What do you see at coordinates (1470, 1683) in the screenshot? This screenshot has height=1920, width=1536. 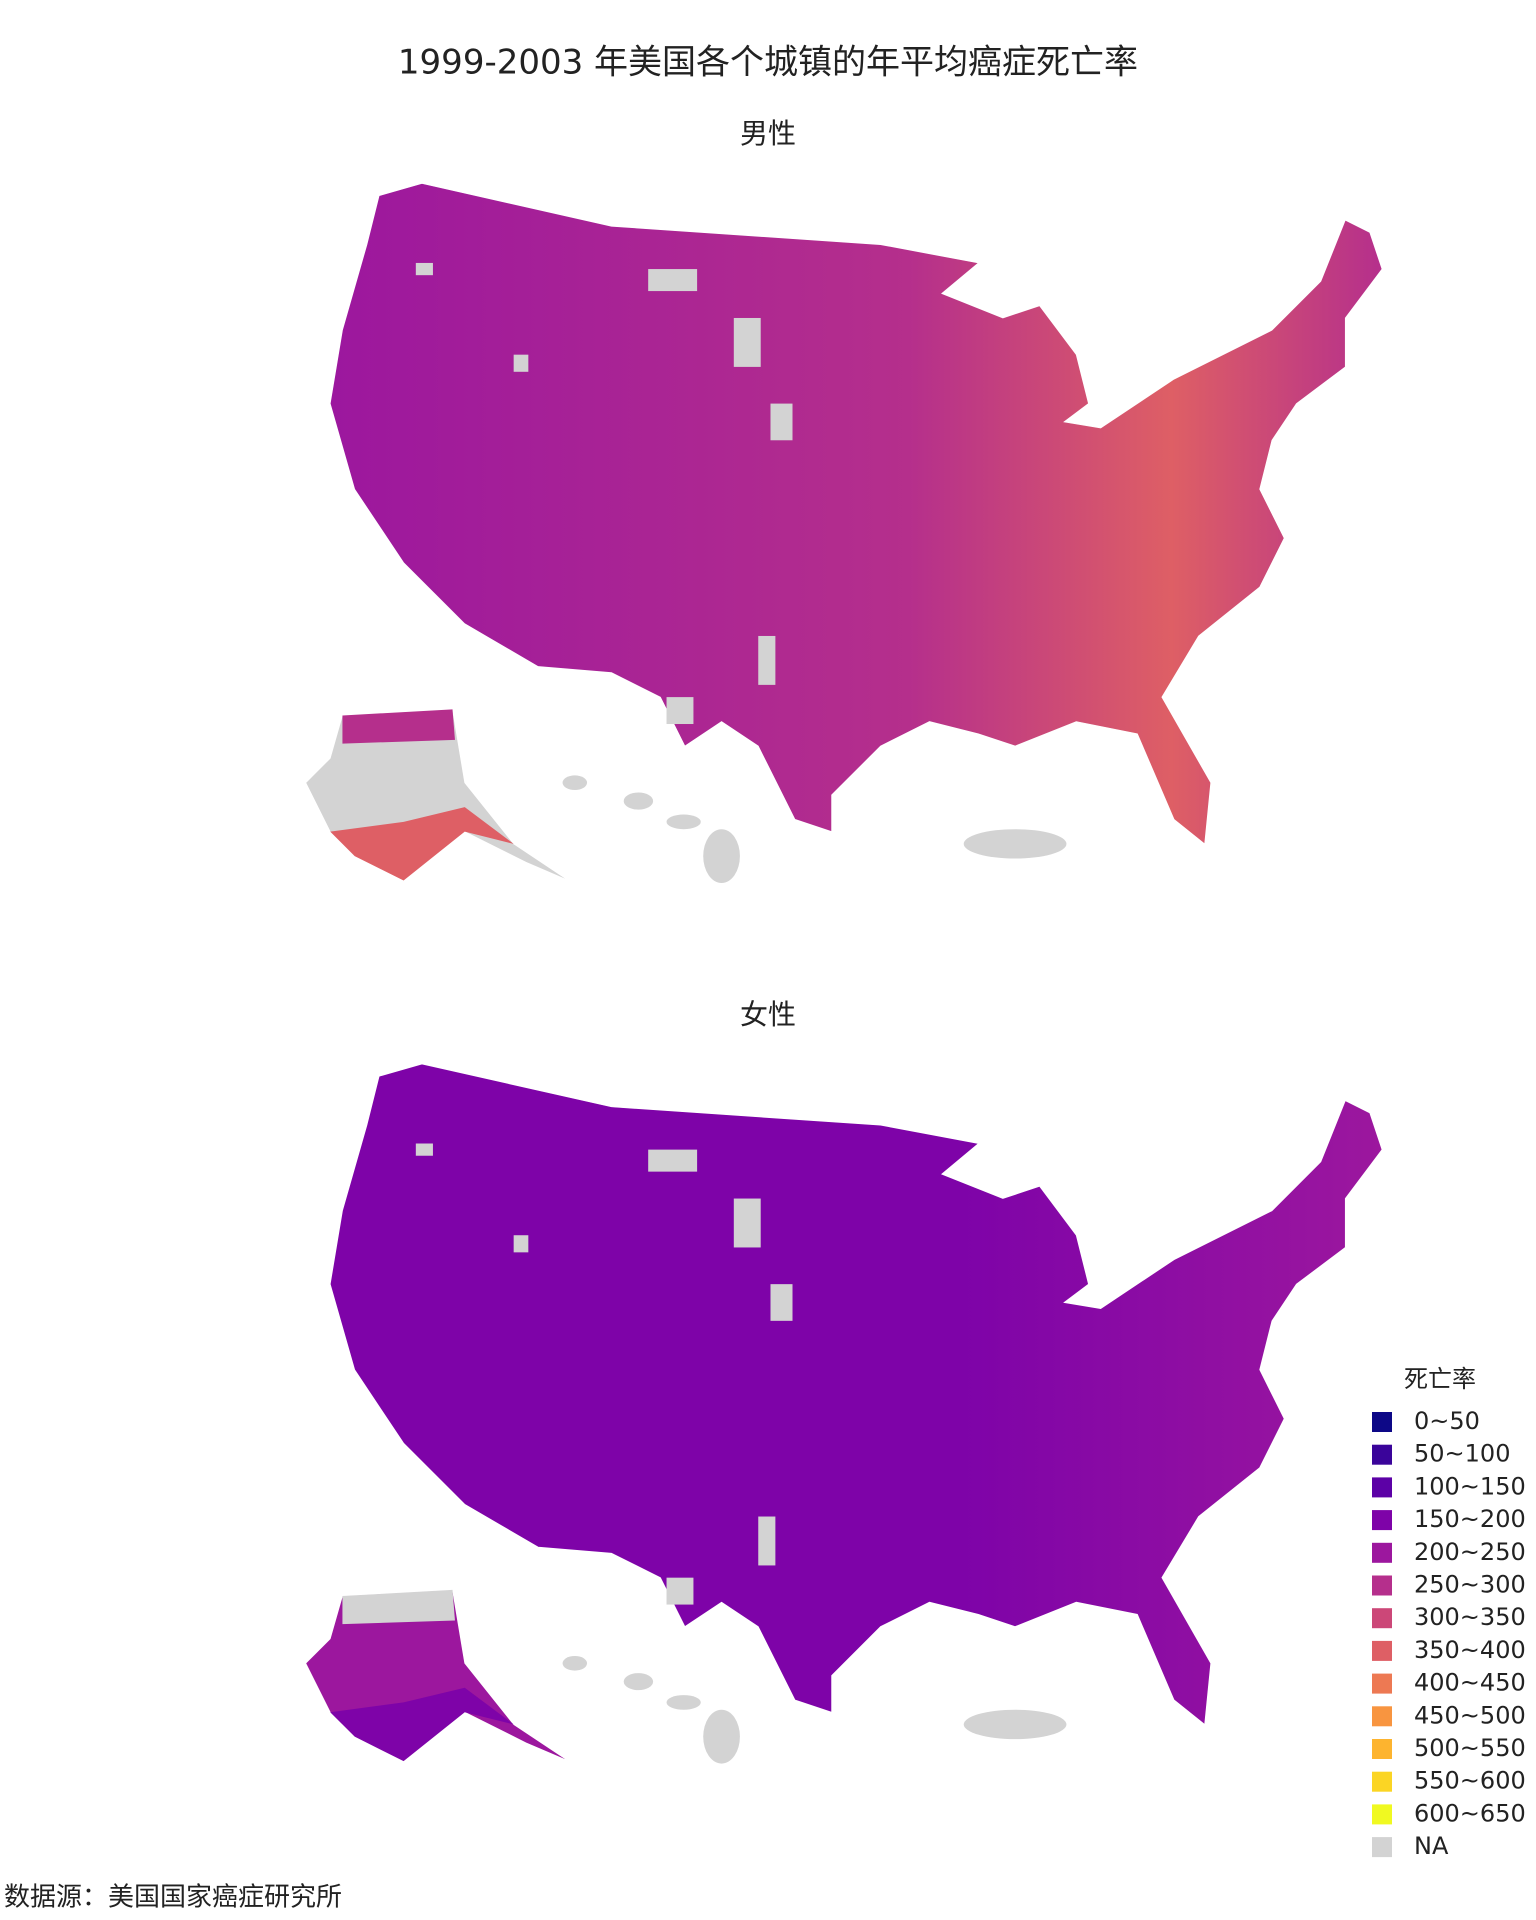 I see `legend-label: 400~450` at bounding box center [1470, 1683].